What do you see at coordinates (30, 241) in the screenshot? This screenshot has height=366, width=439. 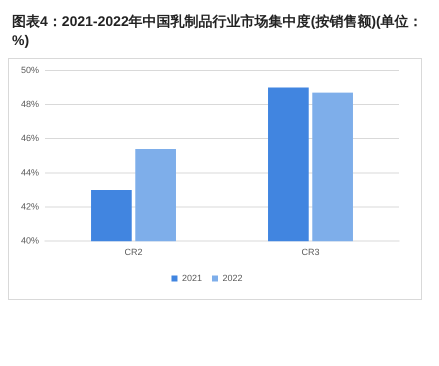 I see `y-tick-label: 40%` at bounding box center [30, 241].